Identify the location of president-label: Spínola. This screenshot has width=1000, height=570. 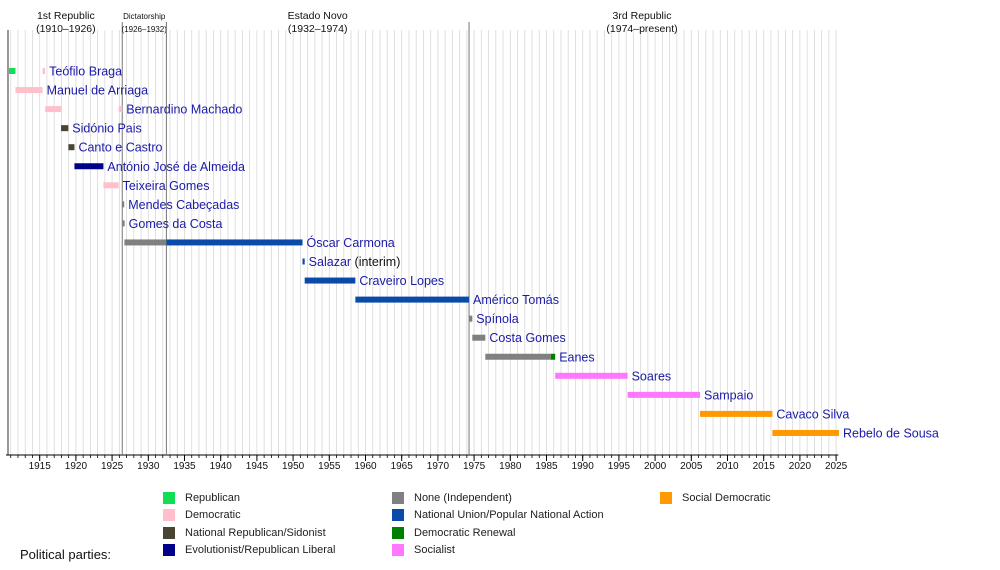
(497, 319).